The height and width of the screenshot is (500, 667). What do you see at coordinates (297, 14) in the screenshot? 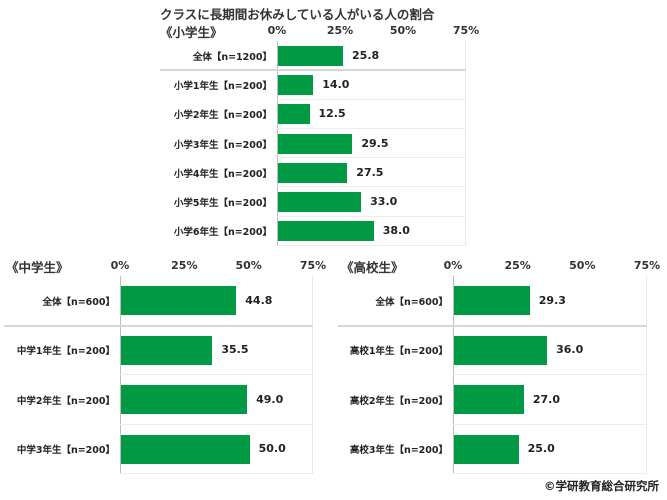
I see `chart-title: クラスに長期間お休みしている人がいる人の割合` at bounding box center [297, 14].